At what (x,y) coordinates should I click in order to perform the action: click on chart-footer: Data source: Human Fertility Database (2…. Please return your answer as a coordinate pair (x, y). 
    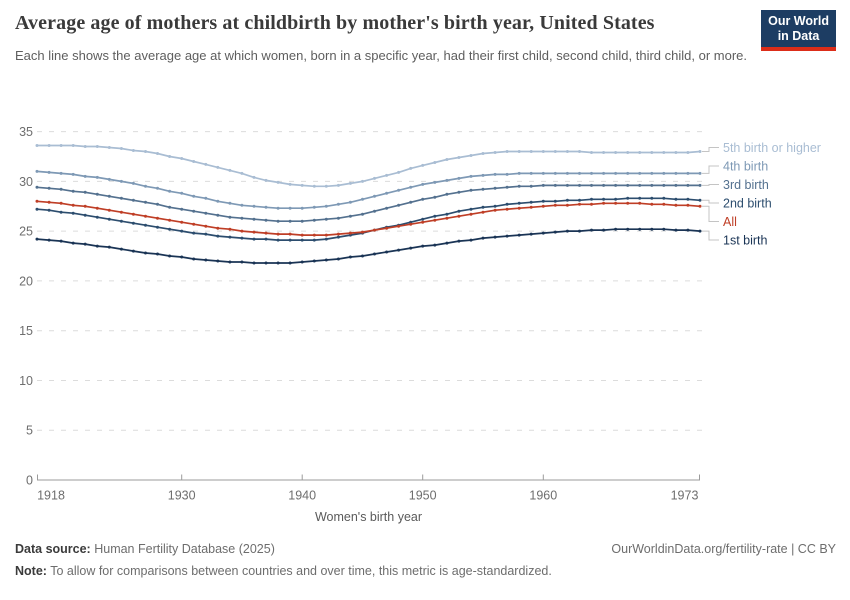
    Looking at the image, I should click on (425, 560).